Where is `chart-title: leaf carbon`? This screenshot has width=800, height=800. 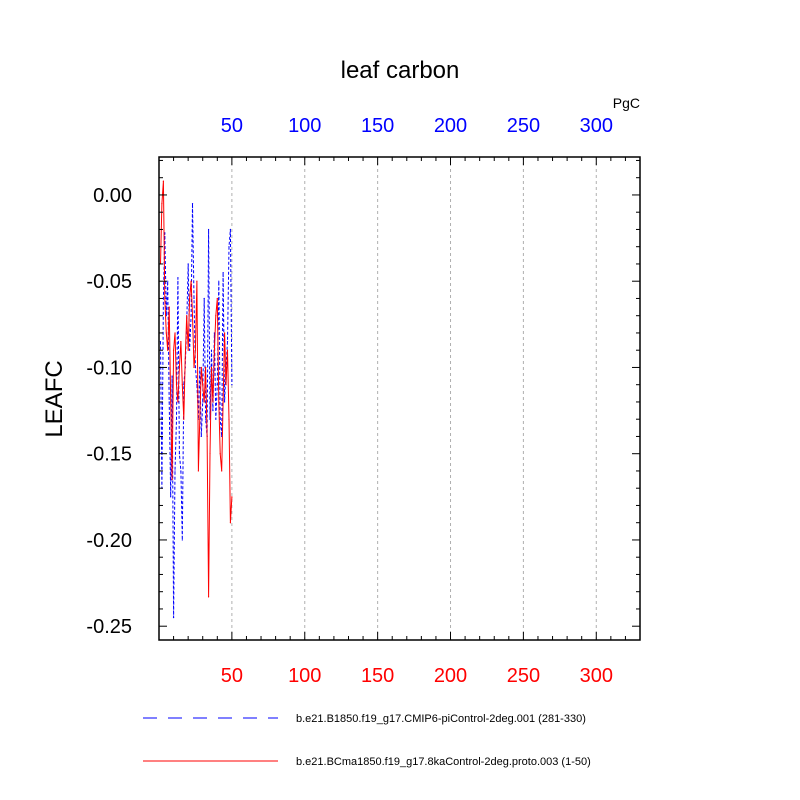 chart-title: leaf carbon is located at coordinates (400, 70).